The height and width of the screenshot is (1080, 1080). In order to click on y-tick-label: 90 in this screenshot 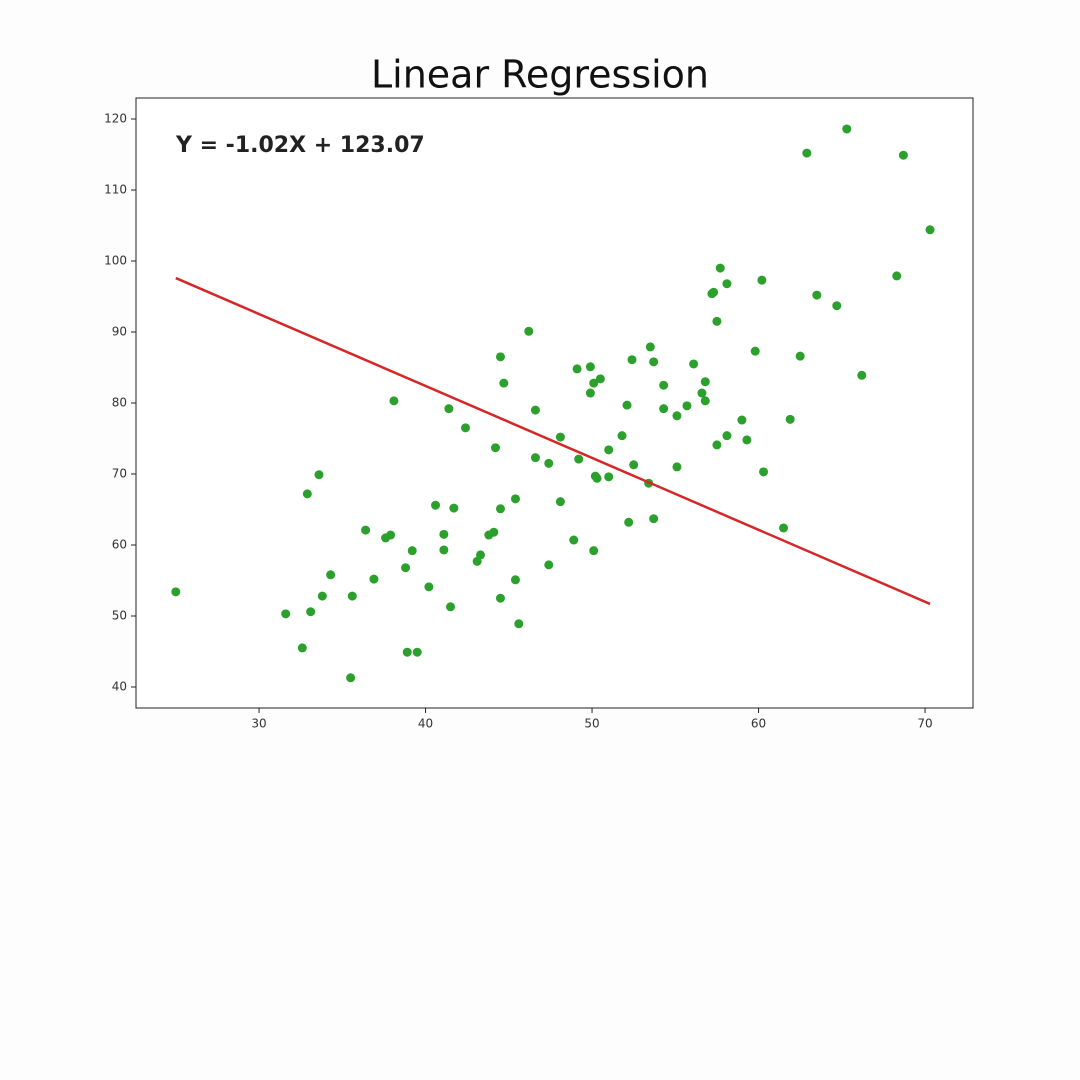, I will do `click(119, 332)`.